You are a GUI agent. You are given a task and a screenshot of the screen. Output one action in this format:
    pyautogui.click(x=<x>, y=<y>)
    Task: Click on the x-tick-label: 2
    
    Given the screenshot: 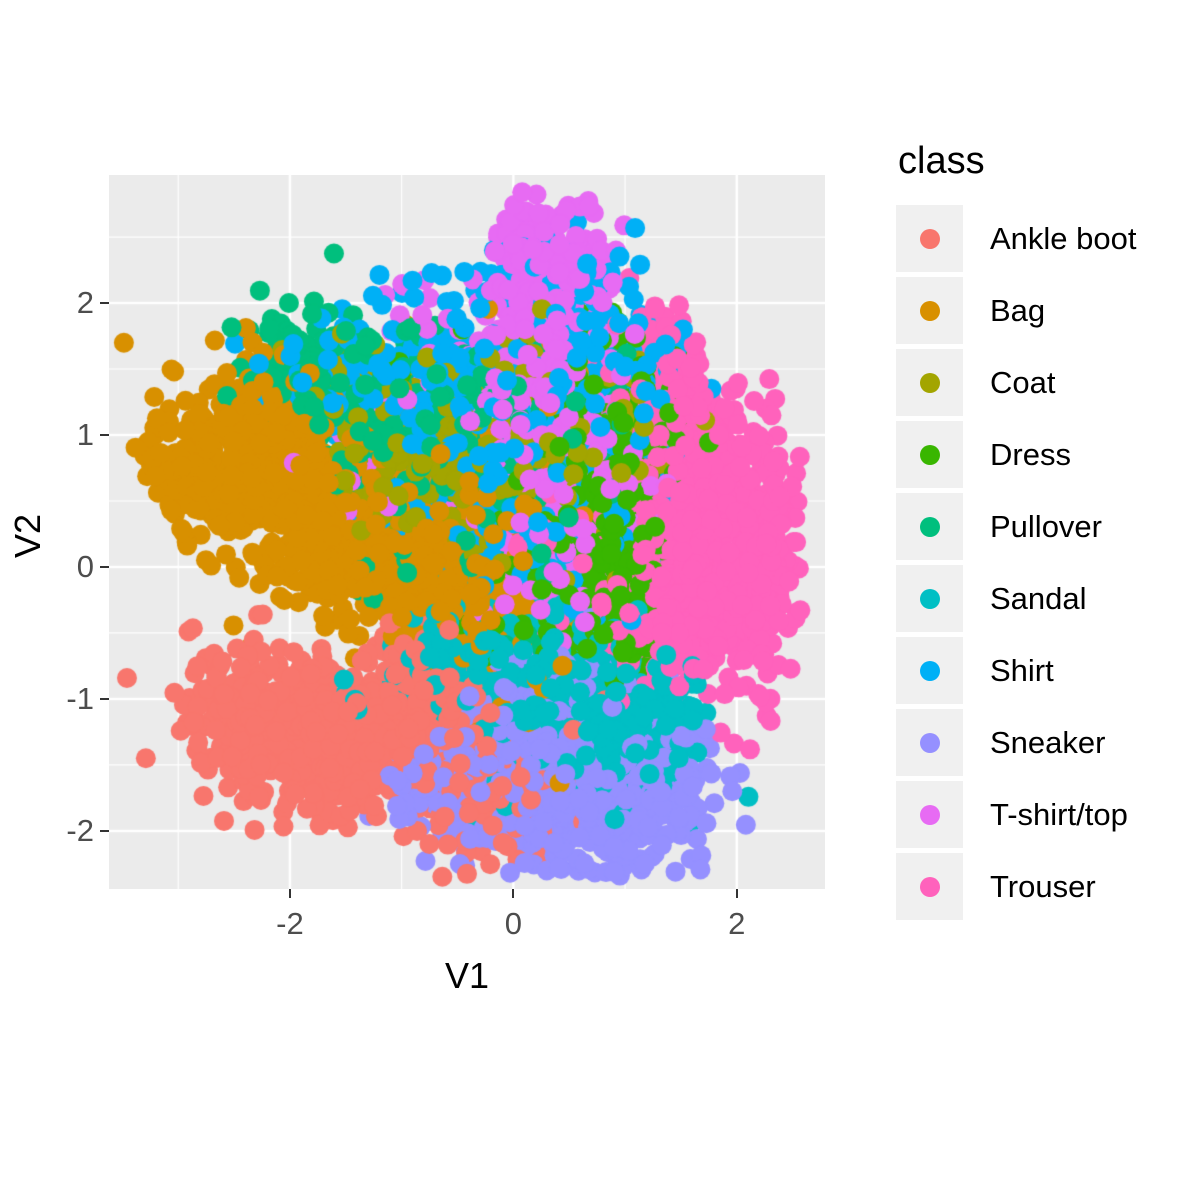 What is the action you would take?
    pyautogui.click(x=737, y=923)
    